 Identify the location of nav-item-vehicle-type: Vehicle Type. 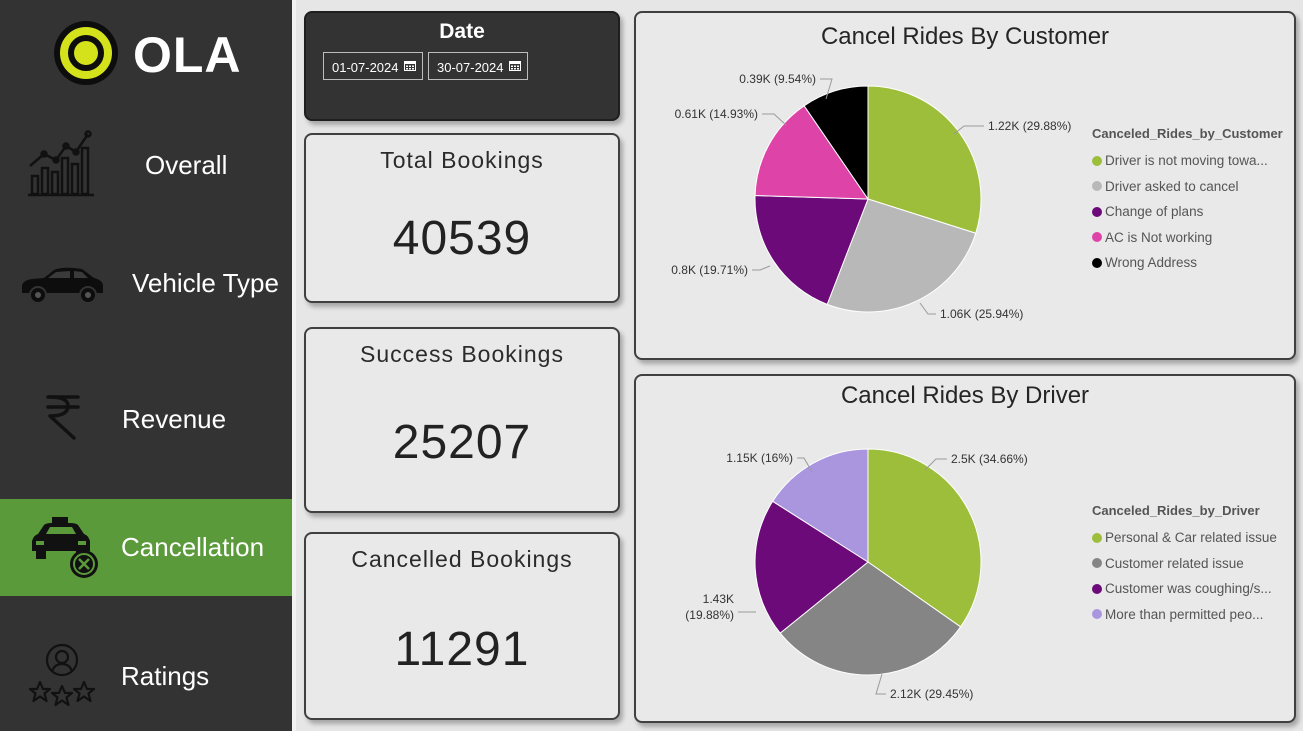
(146, 283).